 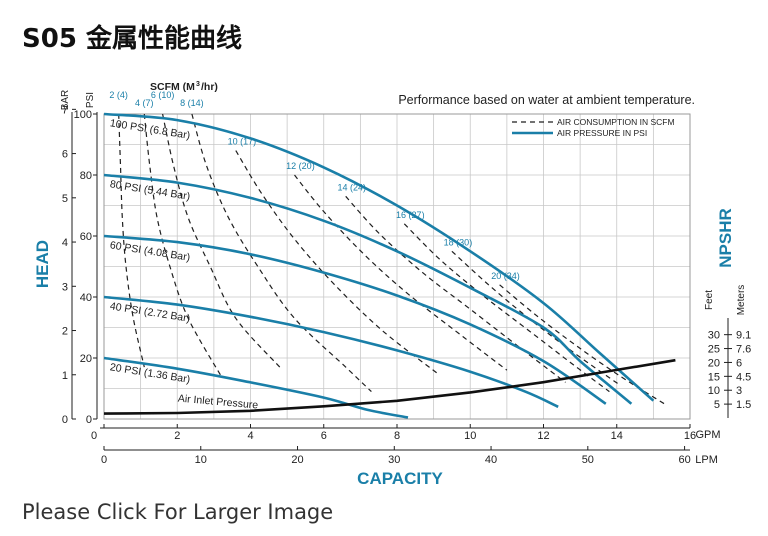 What do you see at coordinates (192, 103) in the screenshot?
I see `scfm-curve-label: 8 (14)` at bounding box center [192, 103].